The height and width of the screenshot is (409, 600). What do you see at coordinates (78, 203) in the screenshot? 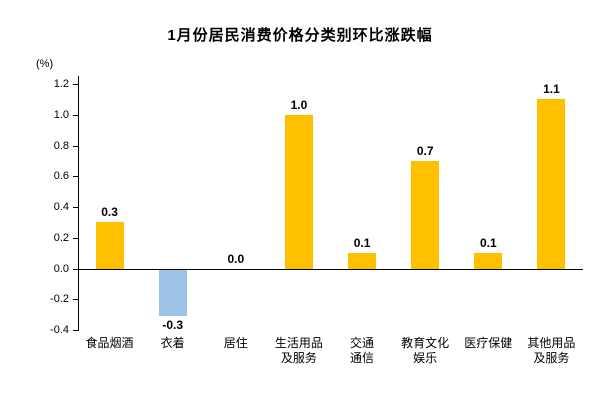
I see `y-axis-line` at bounding box center [78, 203].